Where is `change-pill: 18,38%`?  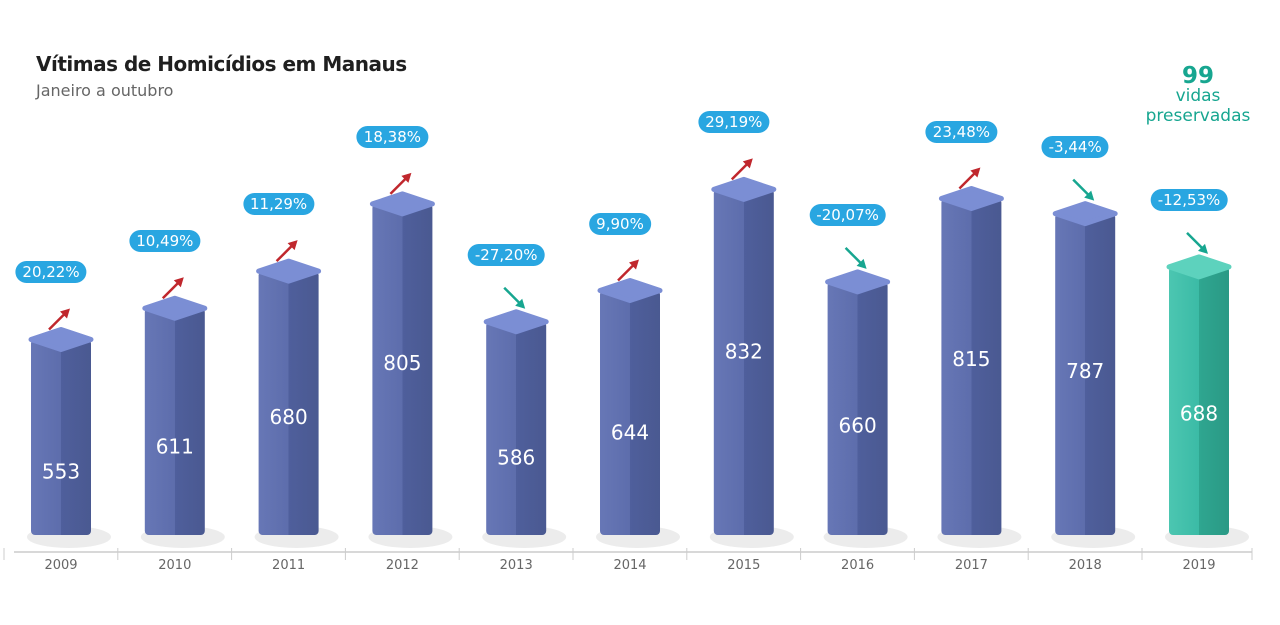 change-pill: 18,38% is located at coordinates (392, 136).